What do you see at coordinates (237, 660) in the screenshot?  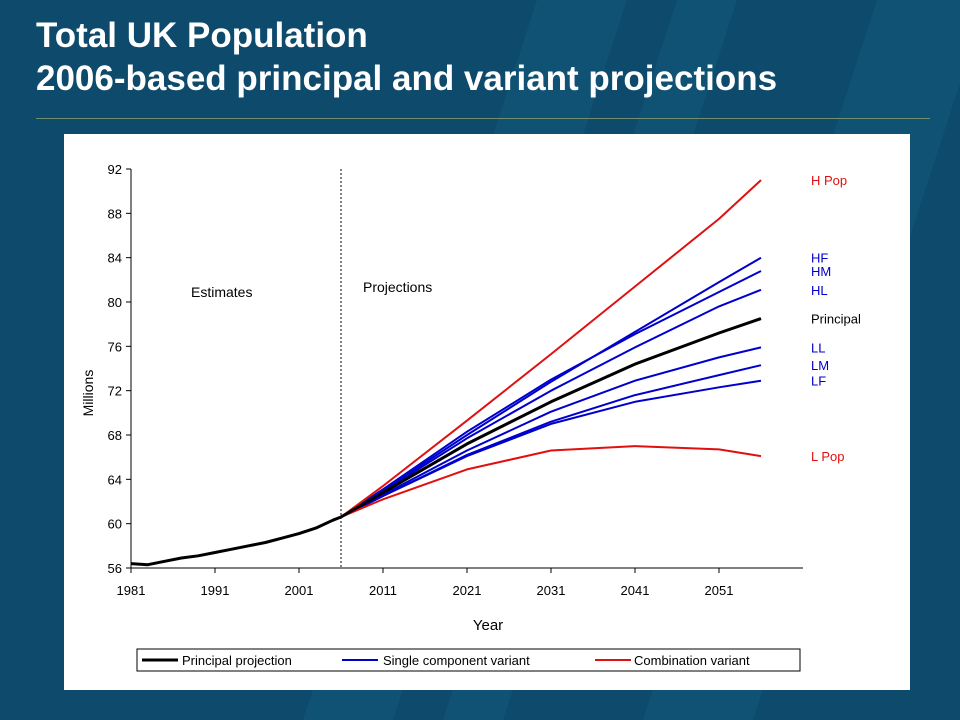 I see `legend-entry-label: Principal projection` at bounding box center [237, 660].